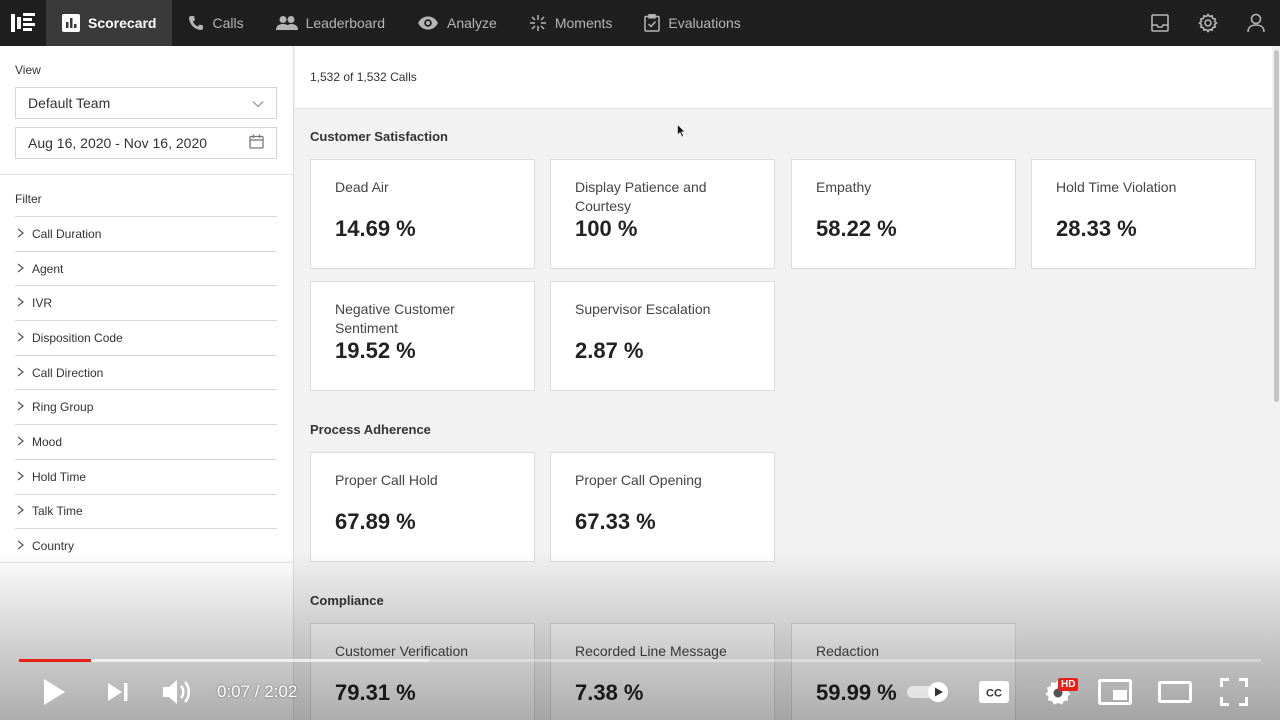  What do you see at coordinates (379, 136) in the screenshot?
I see `section-title-customer-satisfaction: Customer Satisfaction` at bounding box center [379, 136].